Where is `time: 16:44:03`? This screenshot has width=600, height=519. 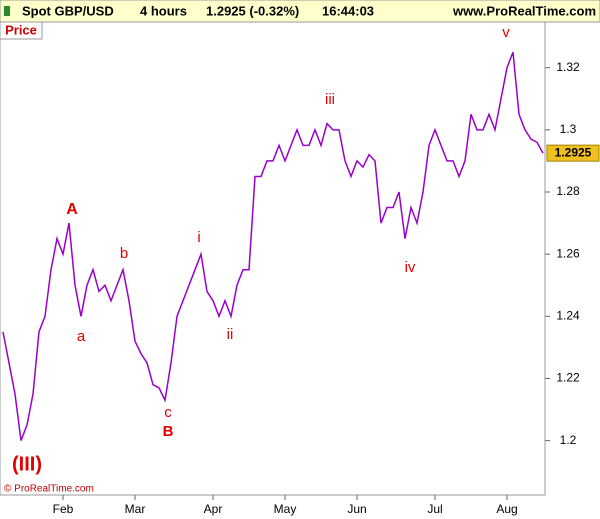
time: 16:44:03 is located at coordinates (348, 10).